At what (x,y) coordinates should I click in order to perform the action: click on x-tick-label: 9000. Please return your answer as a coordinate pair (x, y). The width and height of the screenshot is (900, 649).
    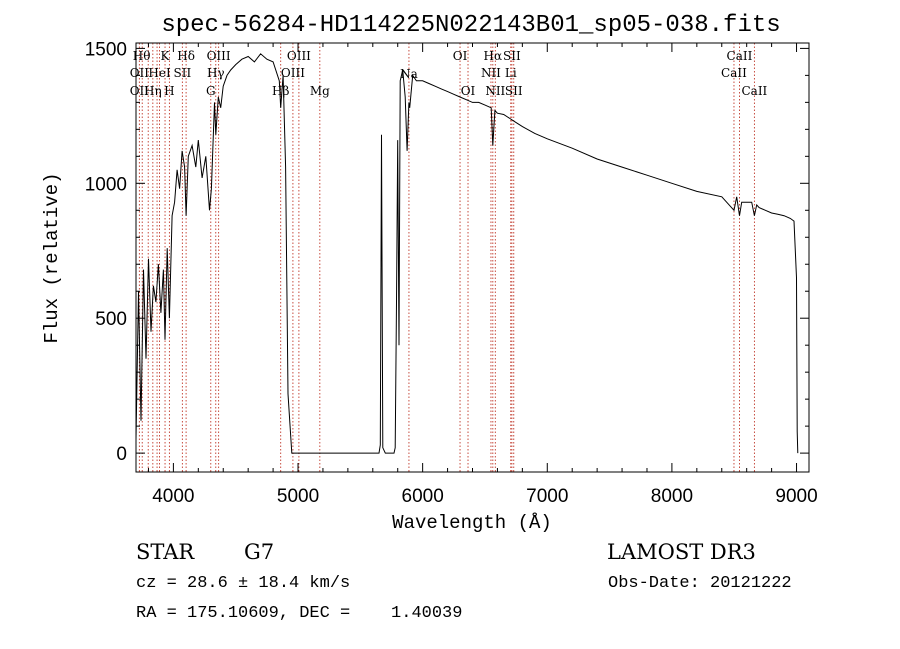
    Looking at the image, I should click on (796, 496).